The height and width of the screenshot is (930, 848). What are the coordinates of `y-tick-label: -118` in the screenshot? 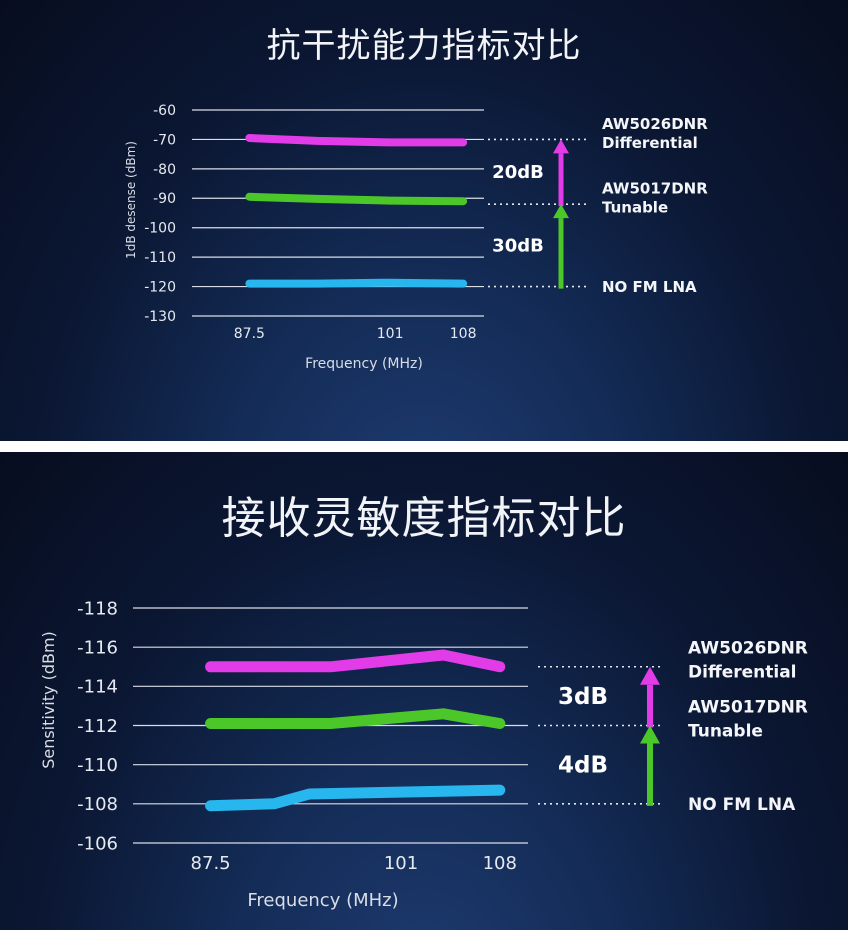 It's located at (97, 608).